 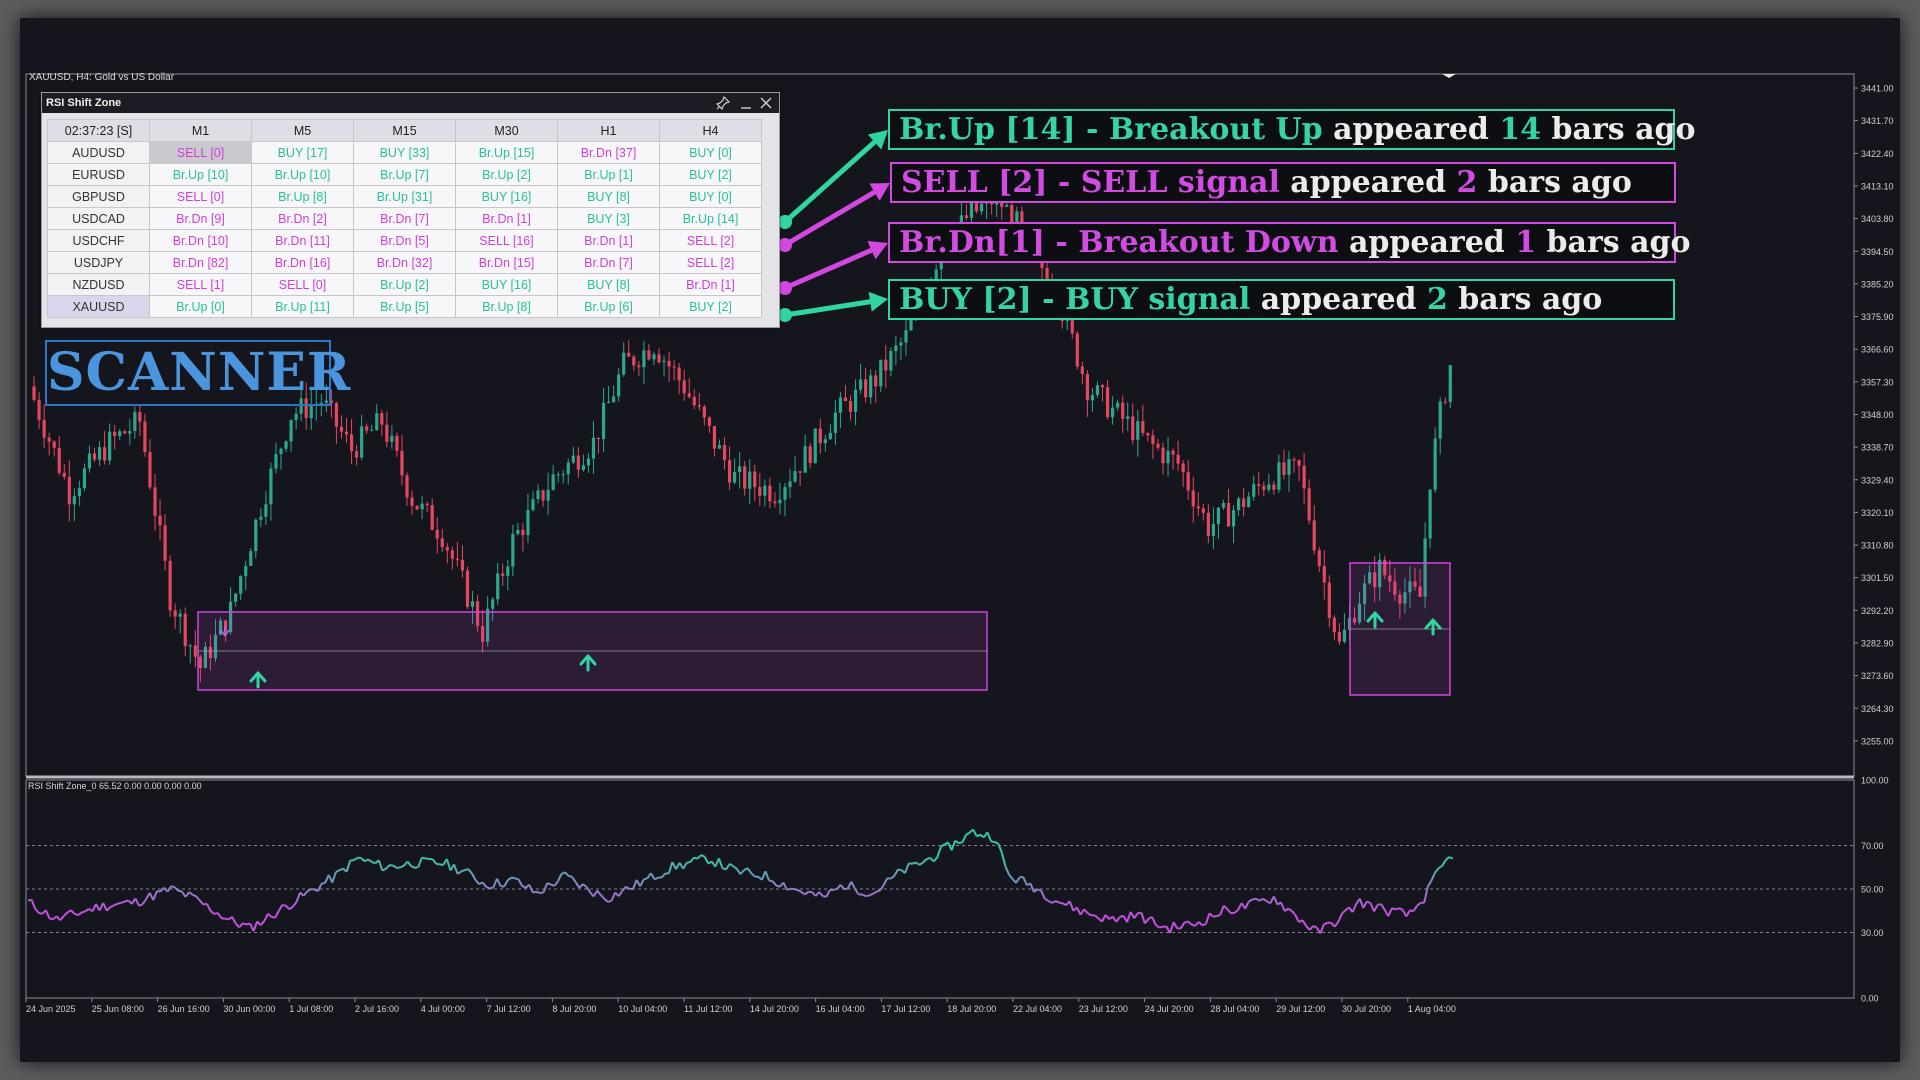 I want to click on time-label: 23 Jul 12:00, so click(x=1103, y=1009).